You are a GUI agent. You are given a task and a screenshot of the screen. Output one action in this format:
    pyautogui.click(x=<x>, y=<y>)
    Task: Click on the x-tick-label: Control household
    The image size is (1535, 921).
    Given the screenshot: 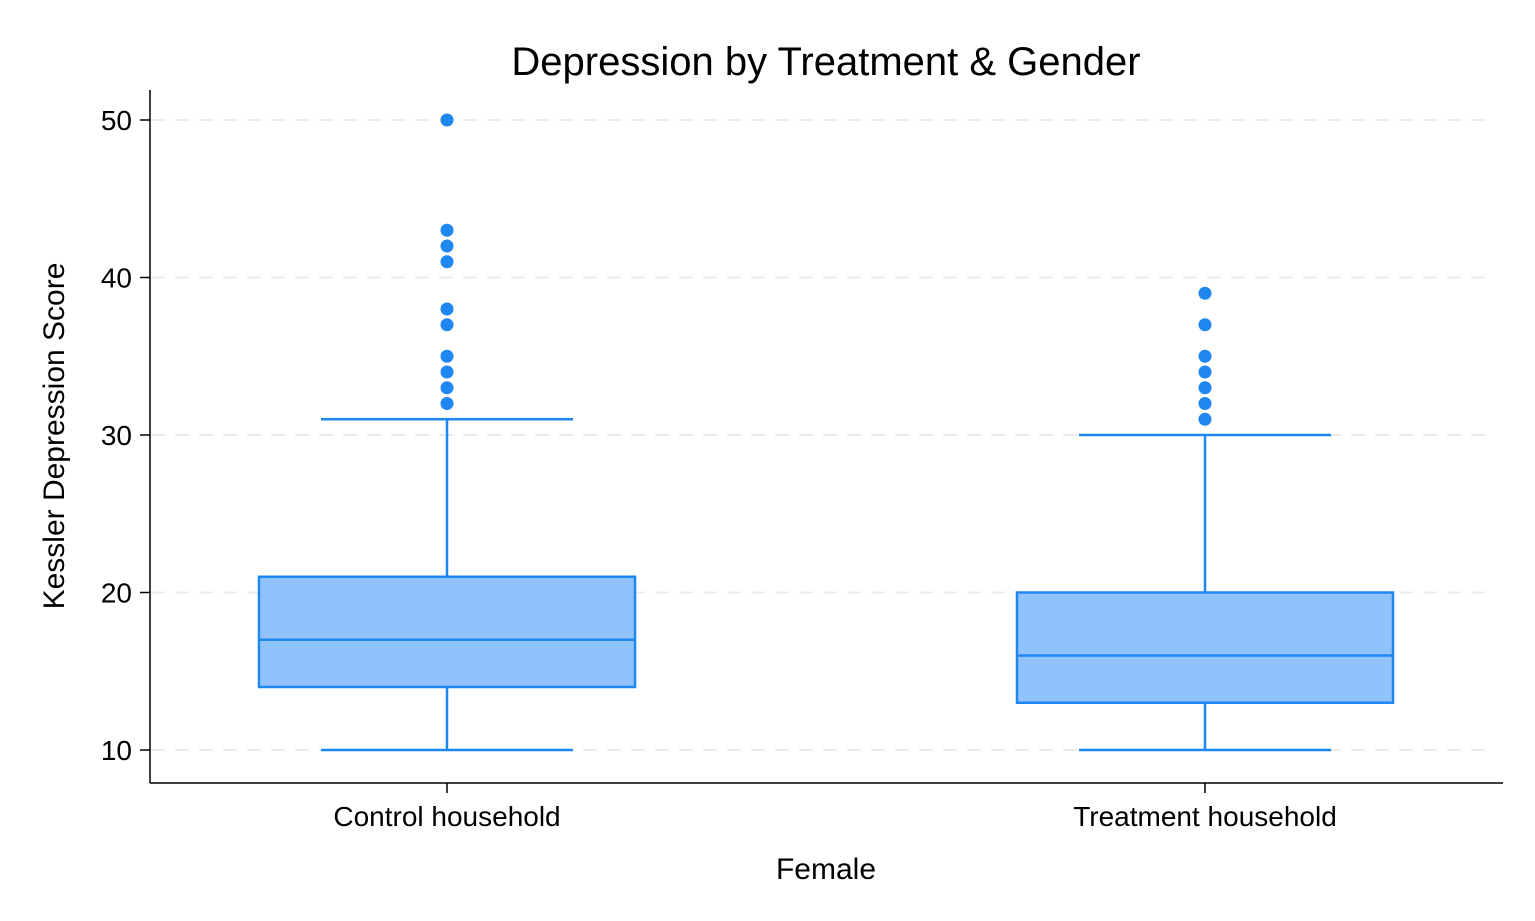 What is the action you would take?
    pyautogui.click(x=446, y=816)
    